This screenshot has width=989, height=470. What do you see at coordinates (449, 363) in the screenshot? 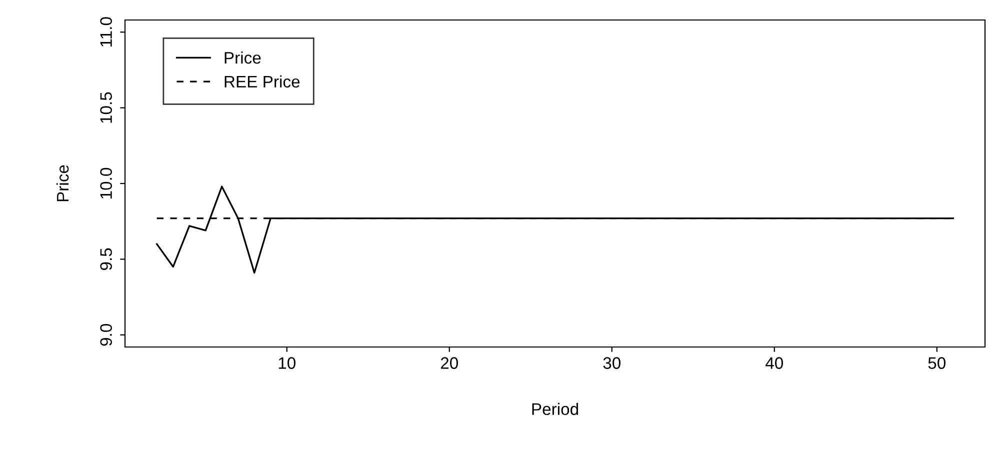
I see `x-tick-label: 20` at bounding box center [449, 363].